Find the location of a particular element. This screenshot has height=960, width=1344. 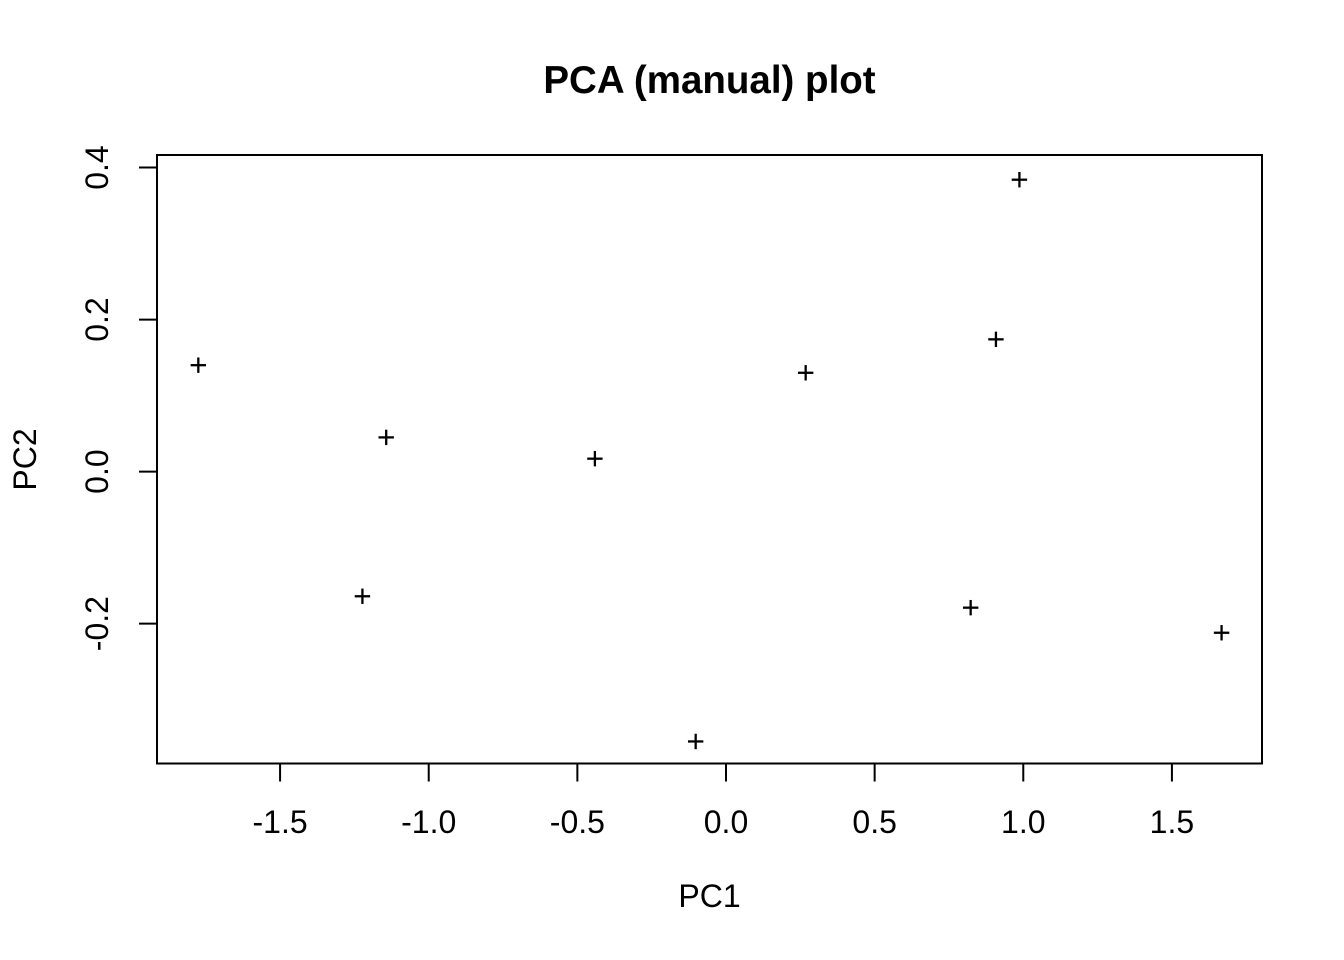

x-tick-label: 0.5 is located at coordinates (874, 822).